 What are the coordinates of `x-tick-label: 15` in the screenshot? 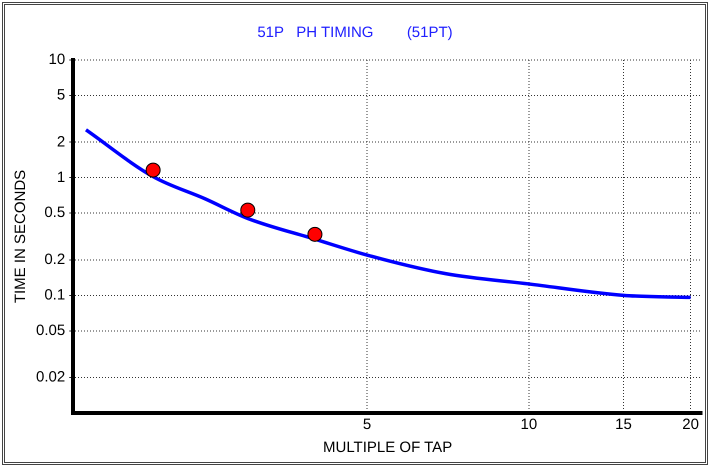 It's located at (623, 425).